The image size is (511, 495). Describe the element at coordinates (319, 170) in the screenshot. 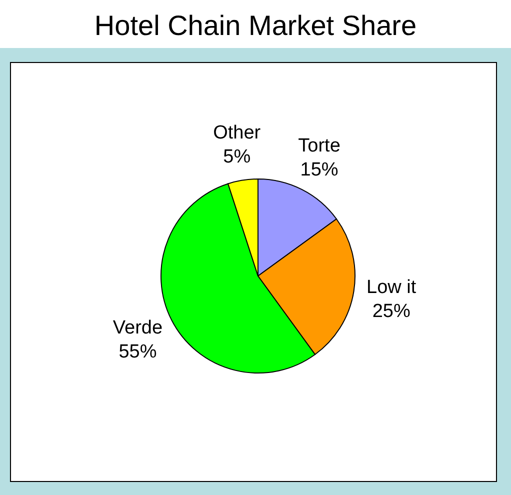

I see `data-label: 15%` at that location.